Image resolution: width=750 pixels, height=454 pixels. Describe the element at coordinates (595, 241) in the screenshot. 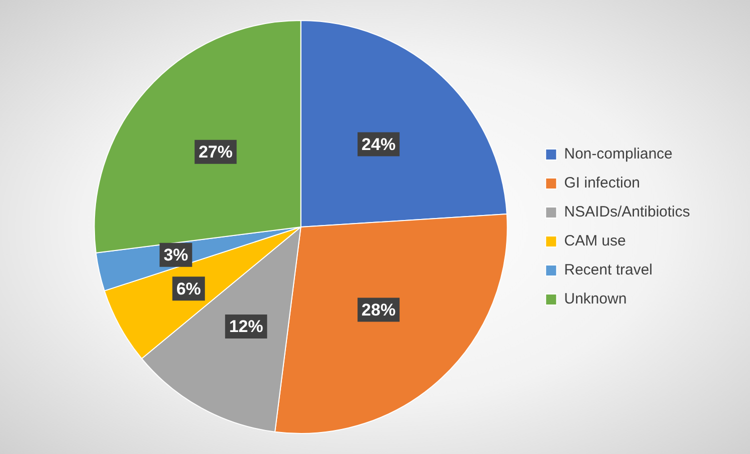

I see `legend-label: CAM use` at that location.